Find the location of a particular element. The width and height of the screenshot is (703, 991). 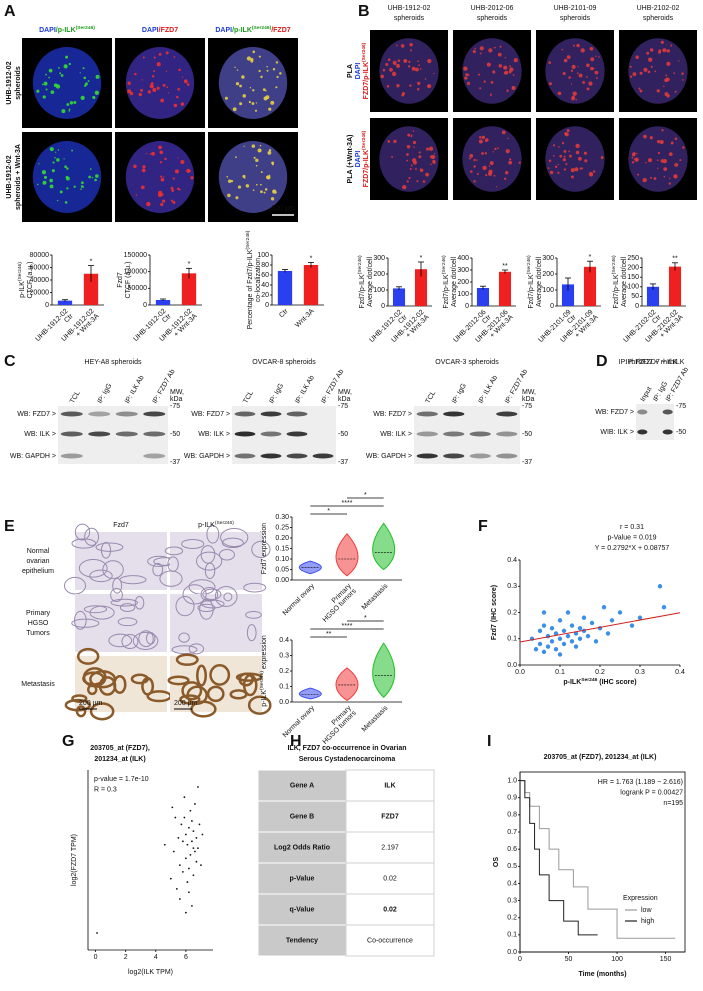

table-text: p-Value is located at coordinates (302, 878).